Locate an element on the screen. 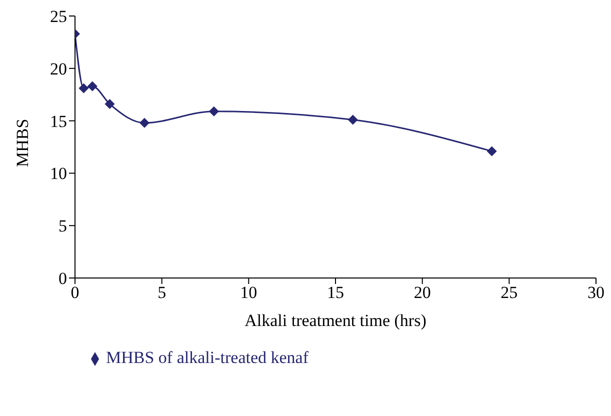 The height and width of the screenshot is (416, 611). x-axis-title: Alkali treatment time (hrs) is located at coordinates (335, 320).